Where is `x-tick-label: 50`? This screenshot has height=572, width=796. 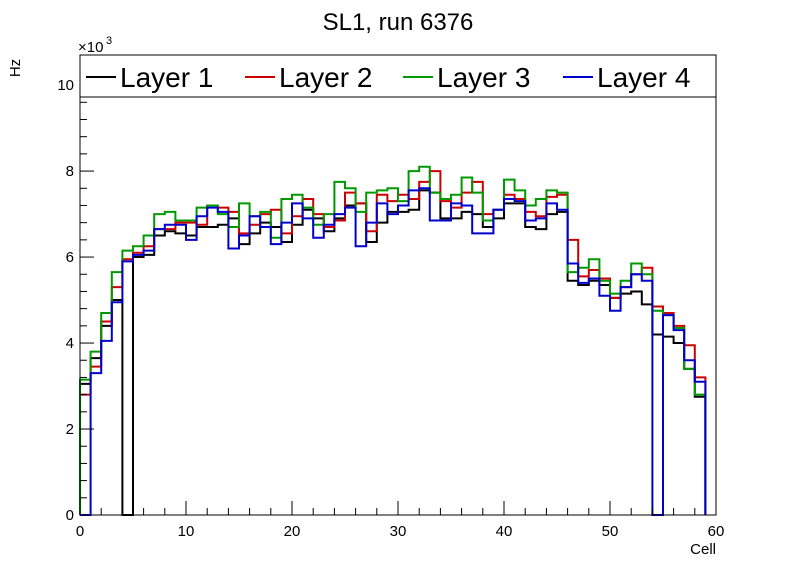 x-tick-label: 50 is located at coordinates (610, 531).